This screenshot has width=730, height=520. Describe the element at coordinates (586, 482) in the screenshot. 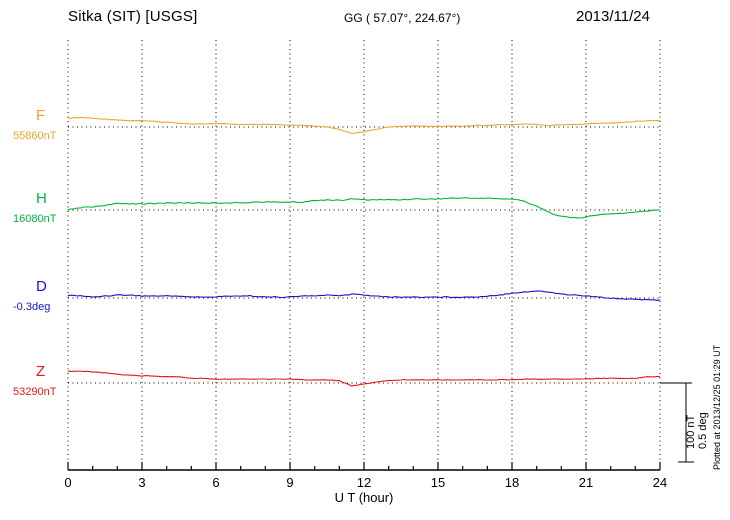

I see `x-tick-label: 21` at that location.